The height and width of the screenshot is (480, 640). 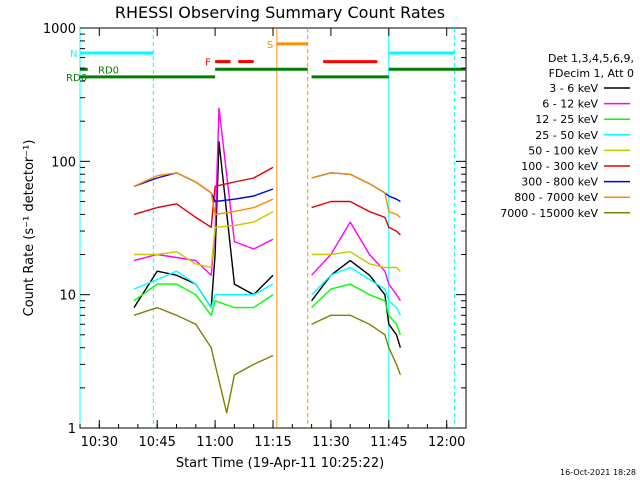 What do you see at coordinates (156, 442) in the screenshot?
I see `x-tick-label-10-45: 10:45` at bounding box center [156, 442].